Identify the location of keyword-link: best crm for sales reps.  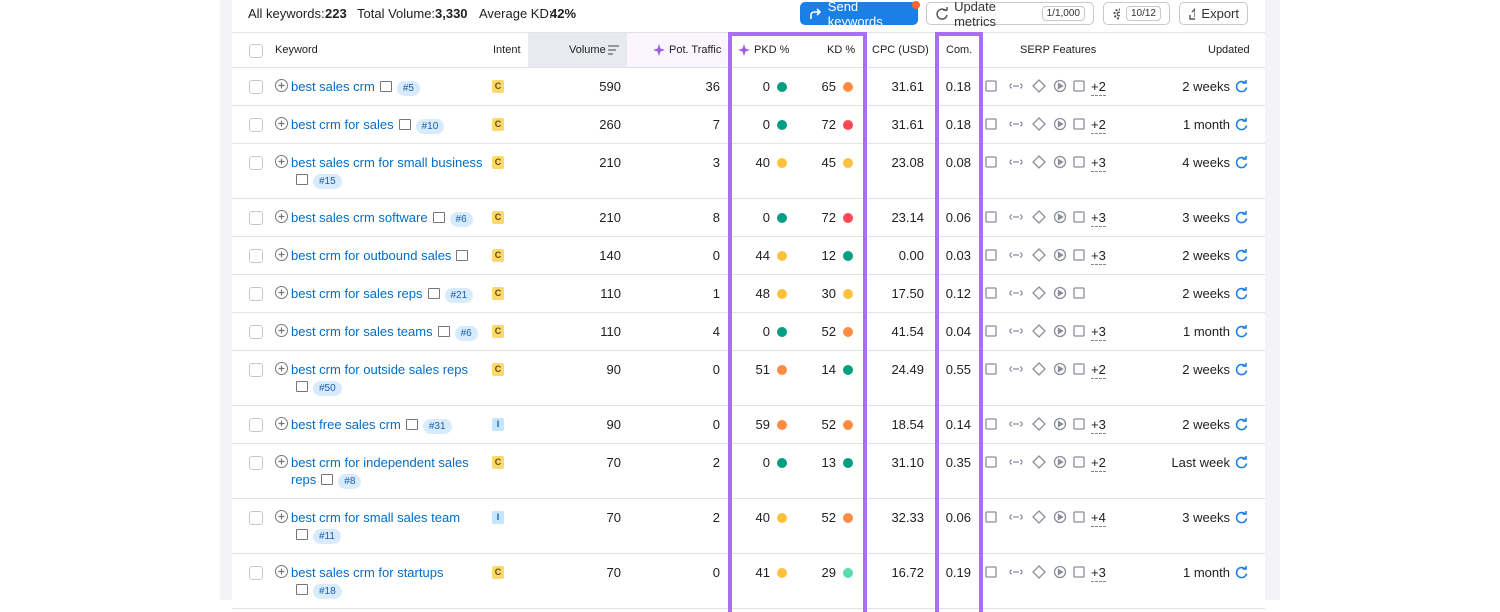
(357, 293).